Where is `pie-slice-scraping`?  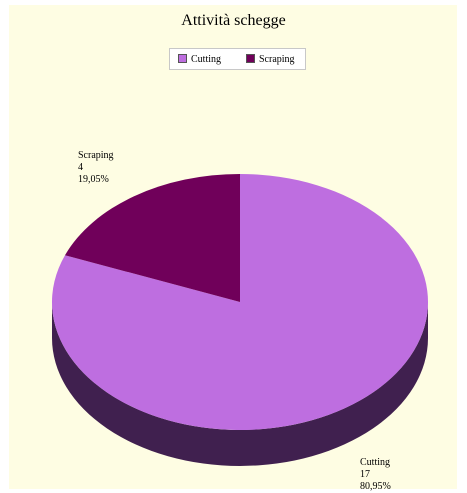
pie-slice-scraping is located at coordinates (152, 238).